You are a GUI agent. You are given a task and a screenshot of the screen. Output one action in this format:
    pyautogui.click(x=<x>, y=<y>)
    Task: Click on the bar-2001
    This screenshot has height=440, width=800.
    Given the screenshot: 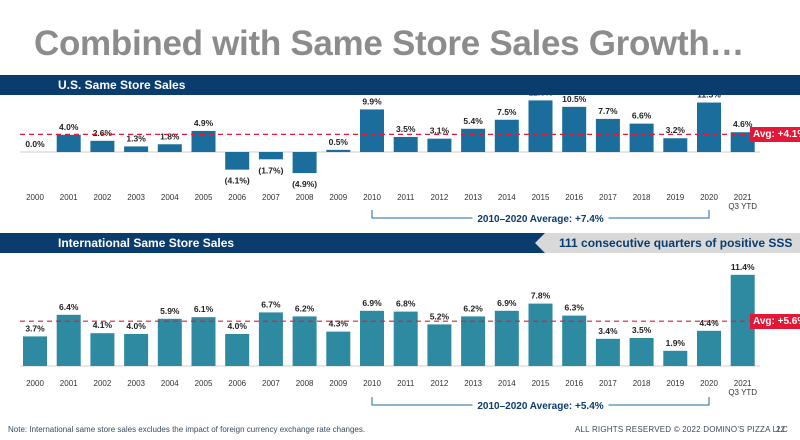 What is the action you would take?
    pyautogui.click(x=68, y=340)
    